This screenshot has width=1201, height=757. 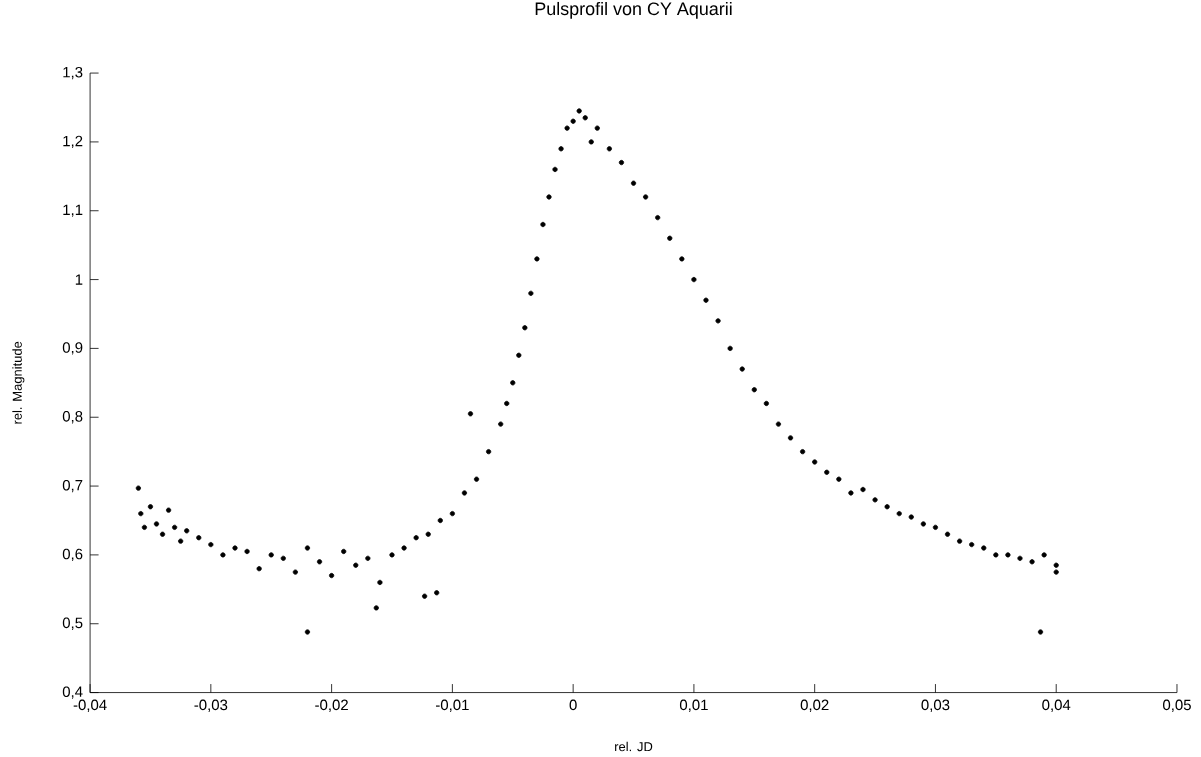 I want to click on y-tick-label: 0,4, so click(x=72, y=692).